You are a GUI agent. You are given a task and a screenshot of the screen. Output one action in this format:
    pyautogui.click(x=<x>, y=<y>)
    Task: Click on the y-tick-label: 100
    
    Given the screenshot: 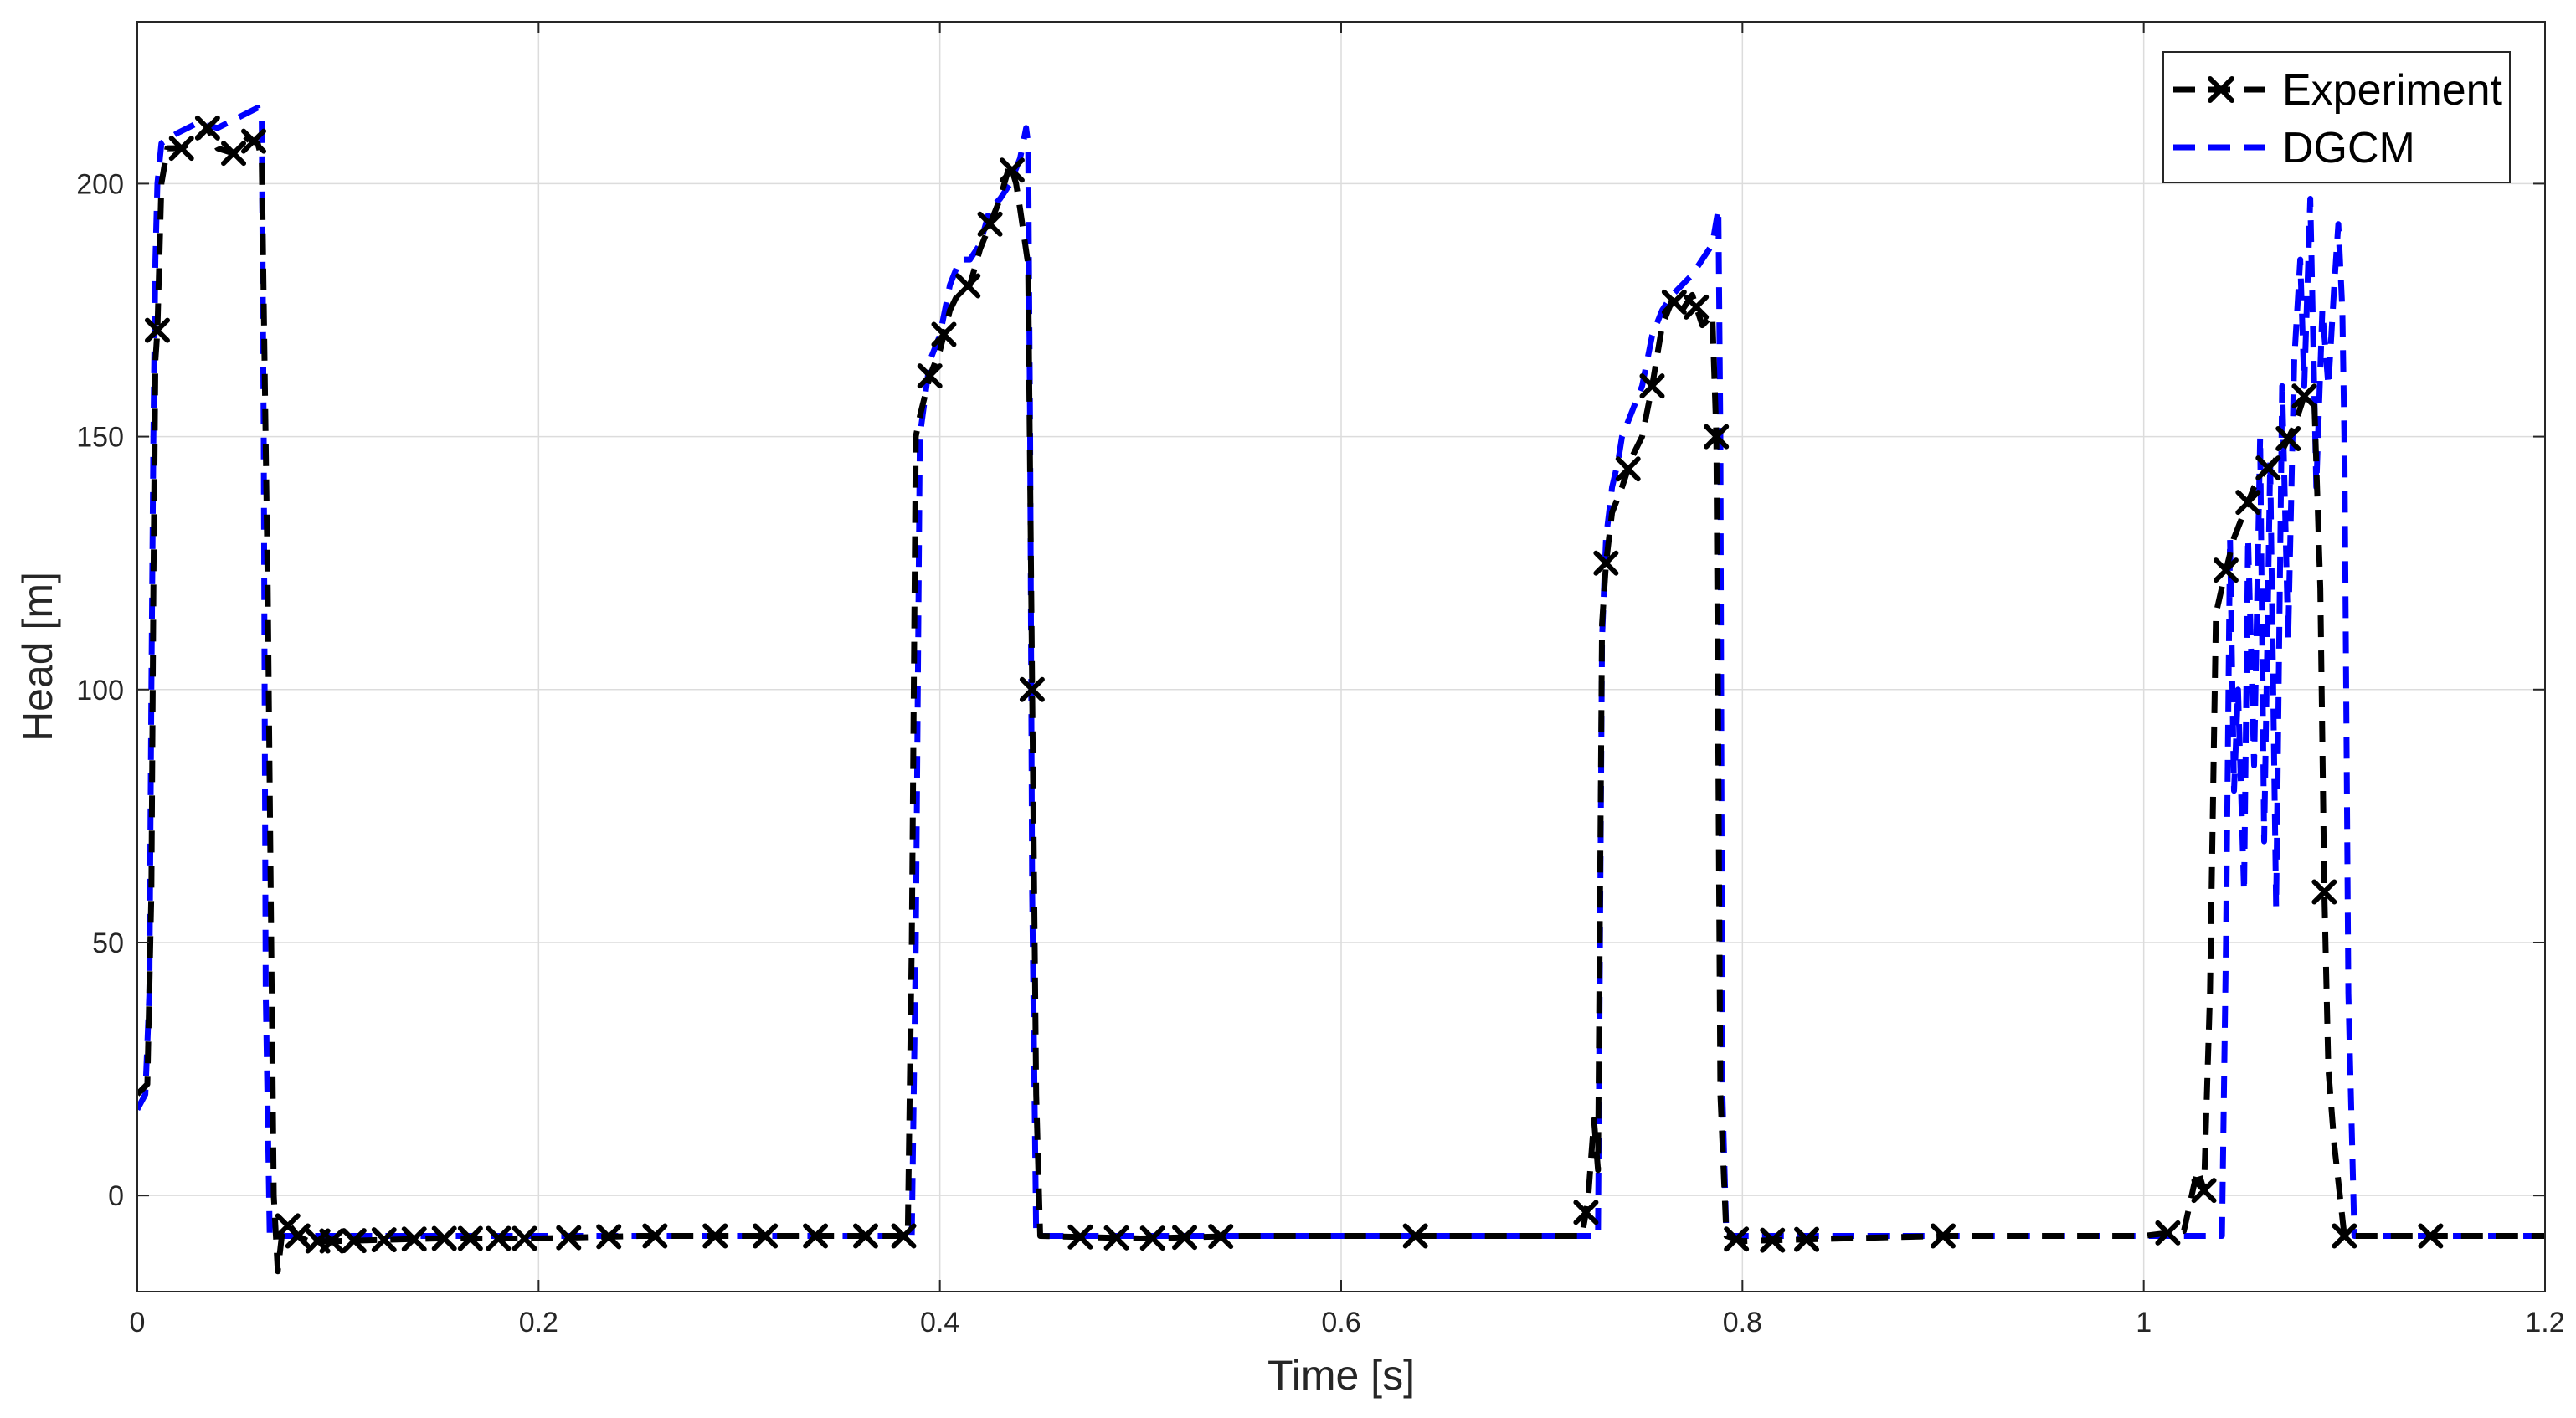 What is the action you would take?
    pyautogui.click(x=100, y=690)
    